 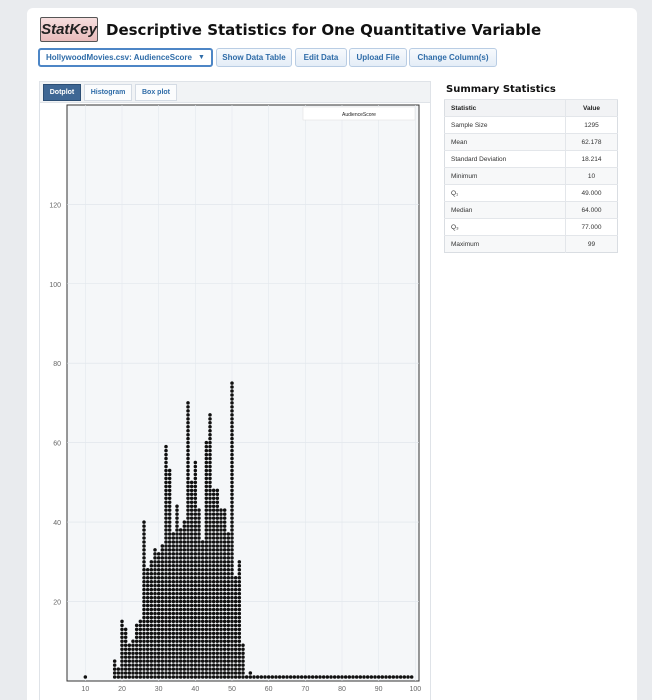 I want to click on statkey-logo: StatKey, so click(x=69, y=29).